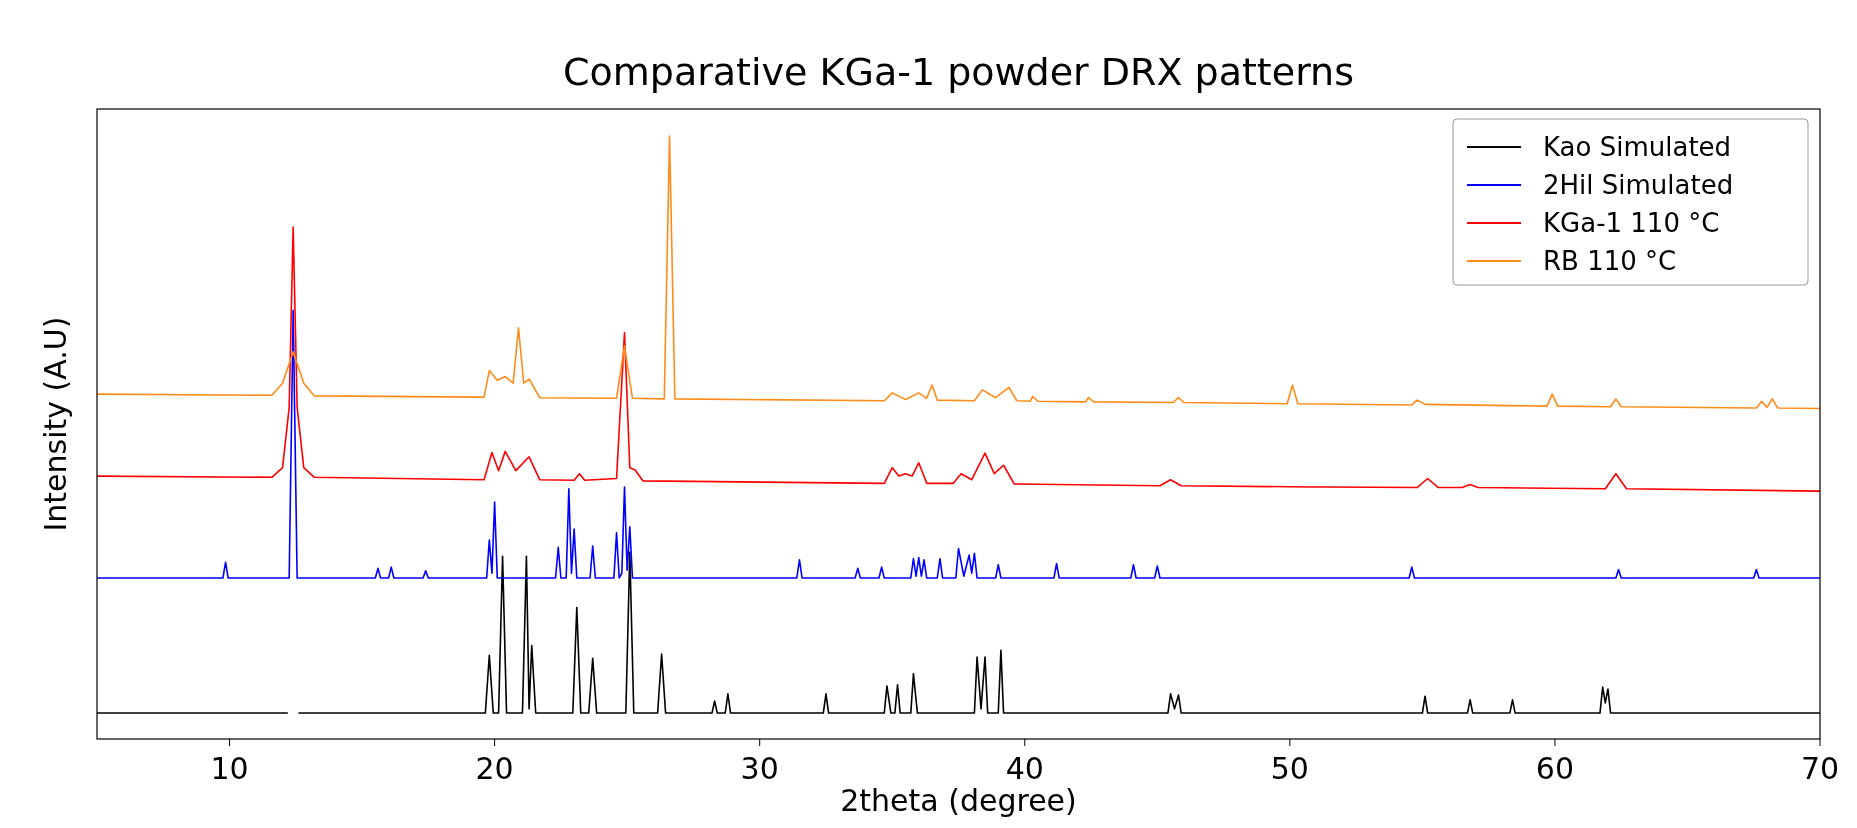 This screenshot has width=1857, height=828. What do you see at coordinates (958, 800) in the screenshot?
I see `x-axis-title: 2theta (degree)` at bounding box center [958, 800].